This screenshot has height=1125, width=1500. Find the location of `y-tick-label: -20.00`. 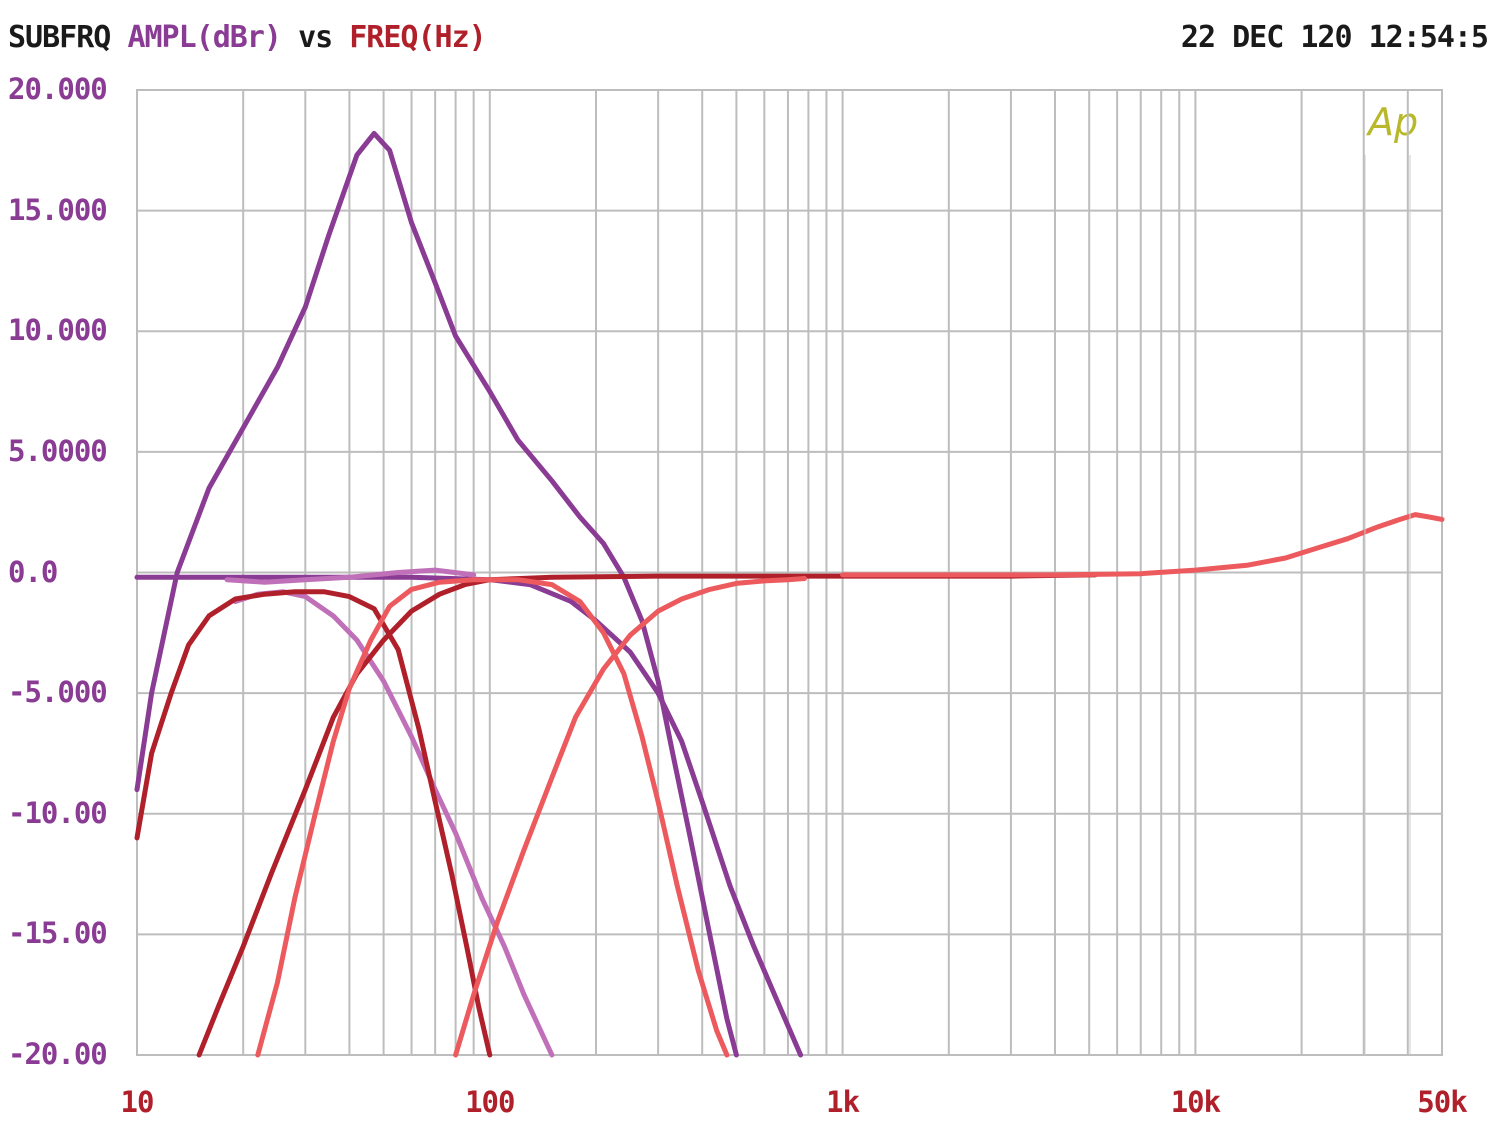

y-tick-label: -20.00 is located at coordinates (58, 1054).